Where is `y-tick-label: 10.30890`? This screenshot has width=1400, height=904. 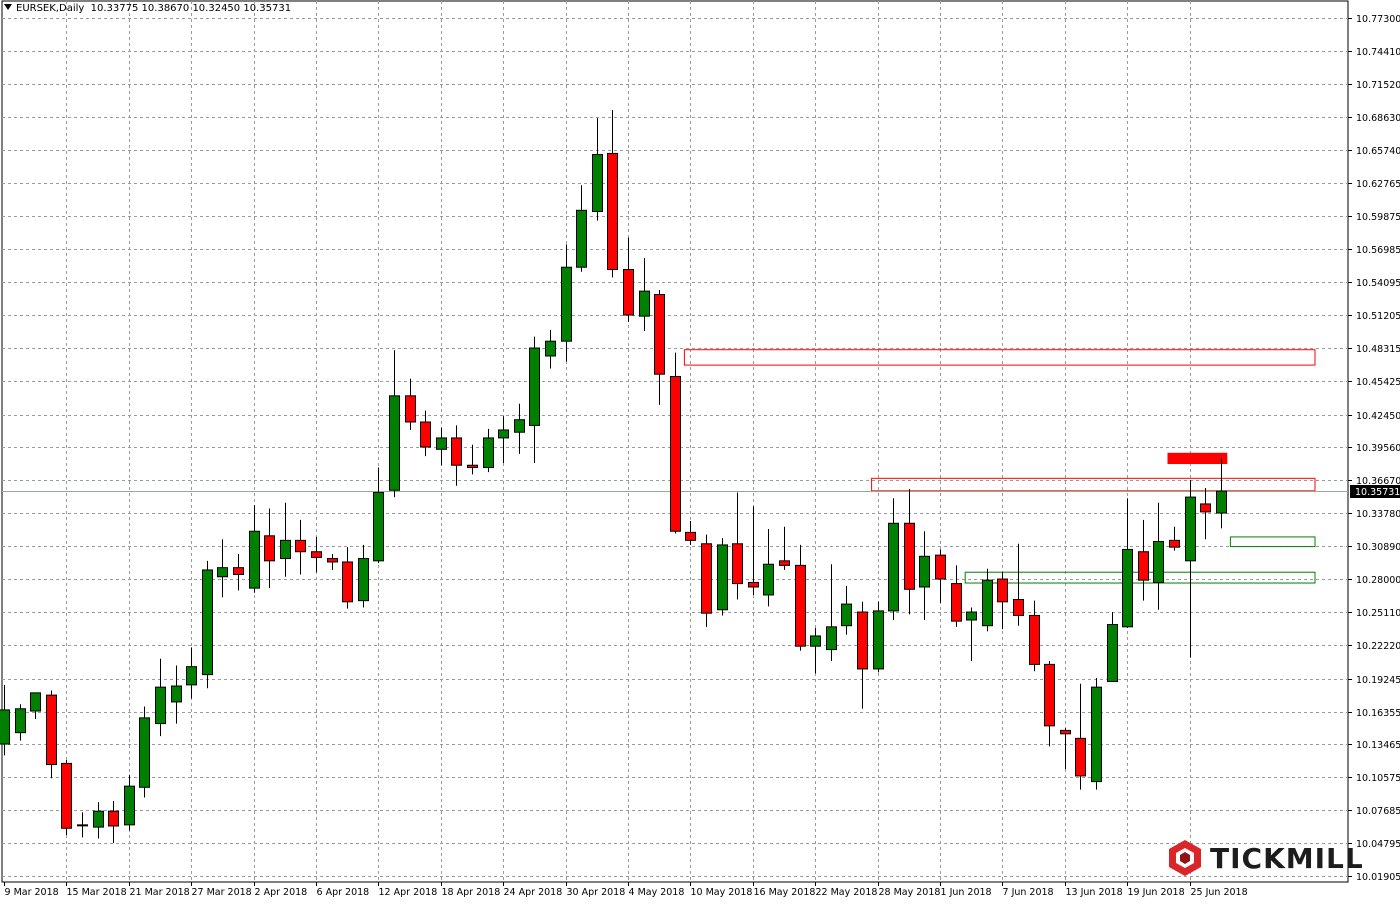 y-tick-label: 10.30890 is located at coordinates (1378, 547).